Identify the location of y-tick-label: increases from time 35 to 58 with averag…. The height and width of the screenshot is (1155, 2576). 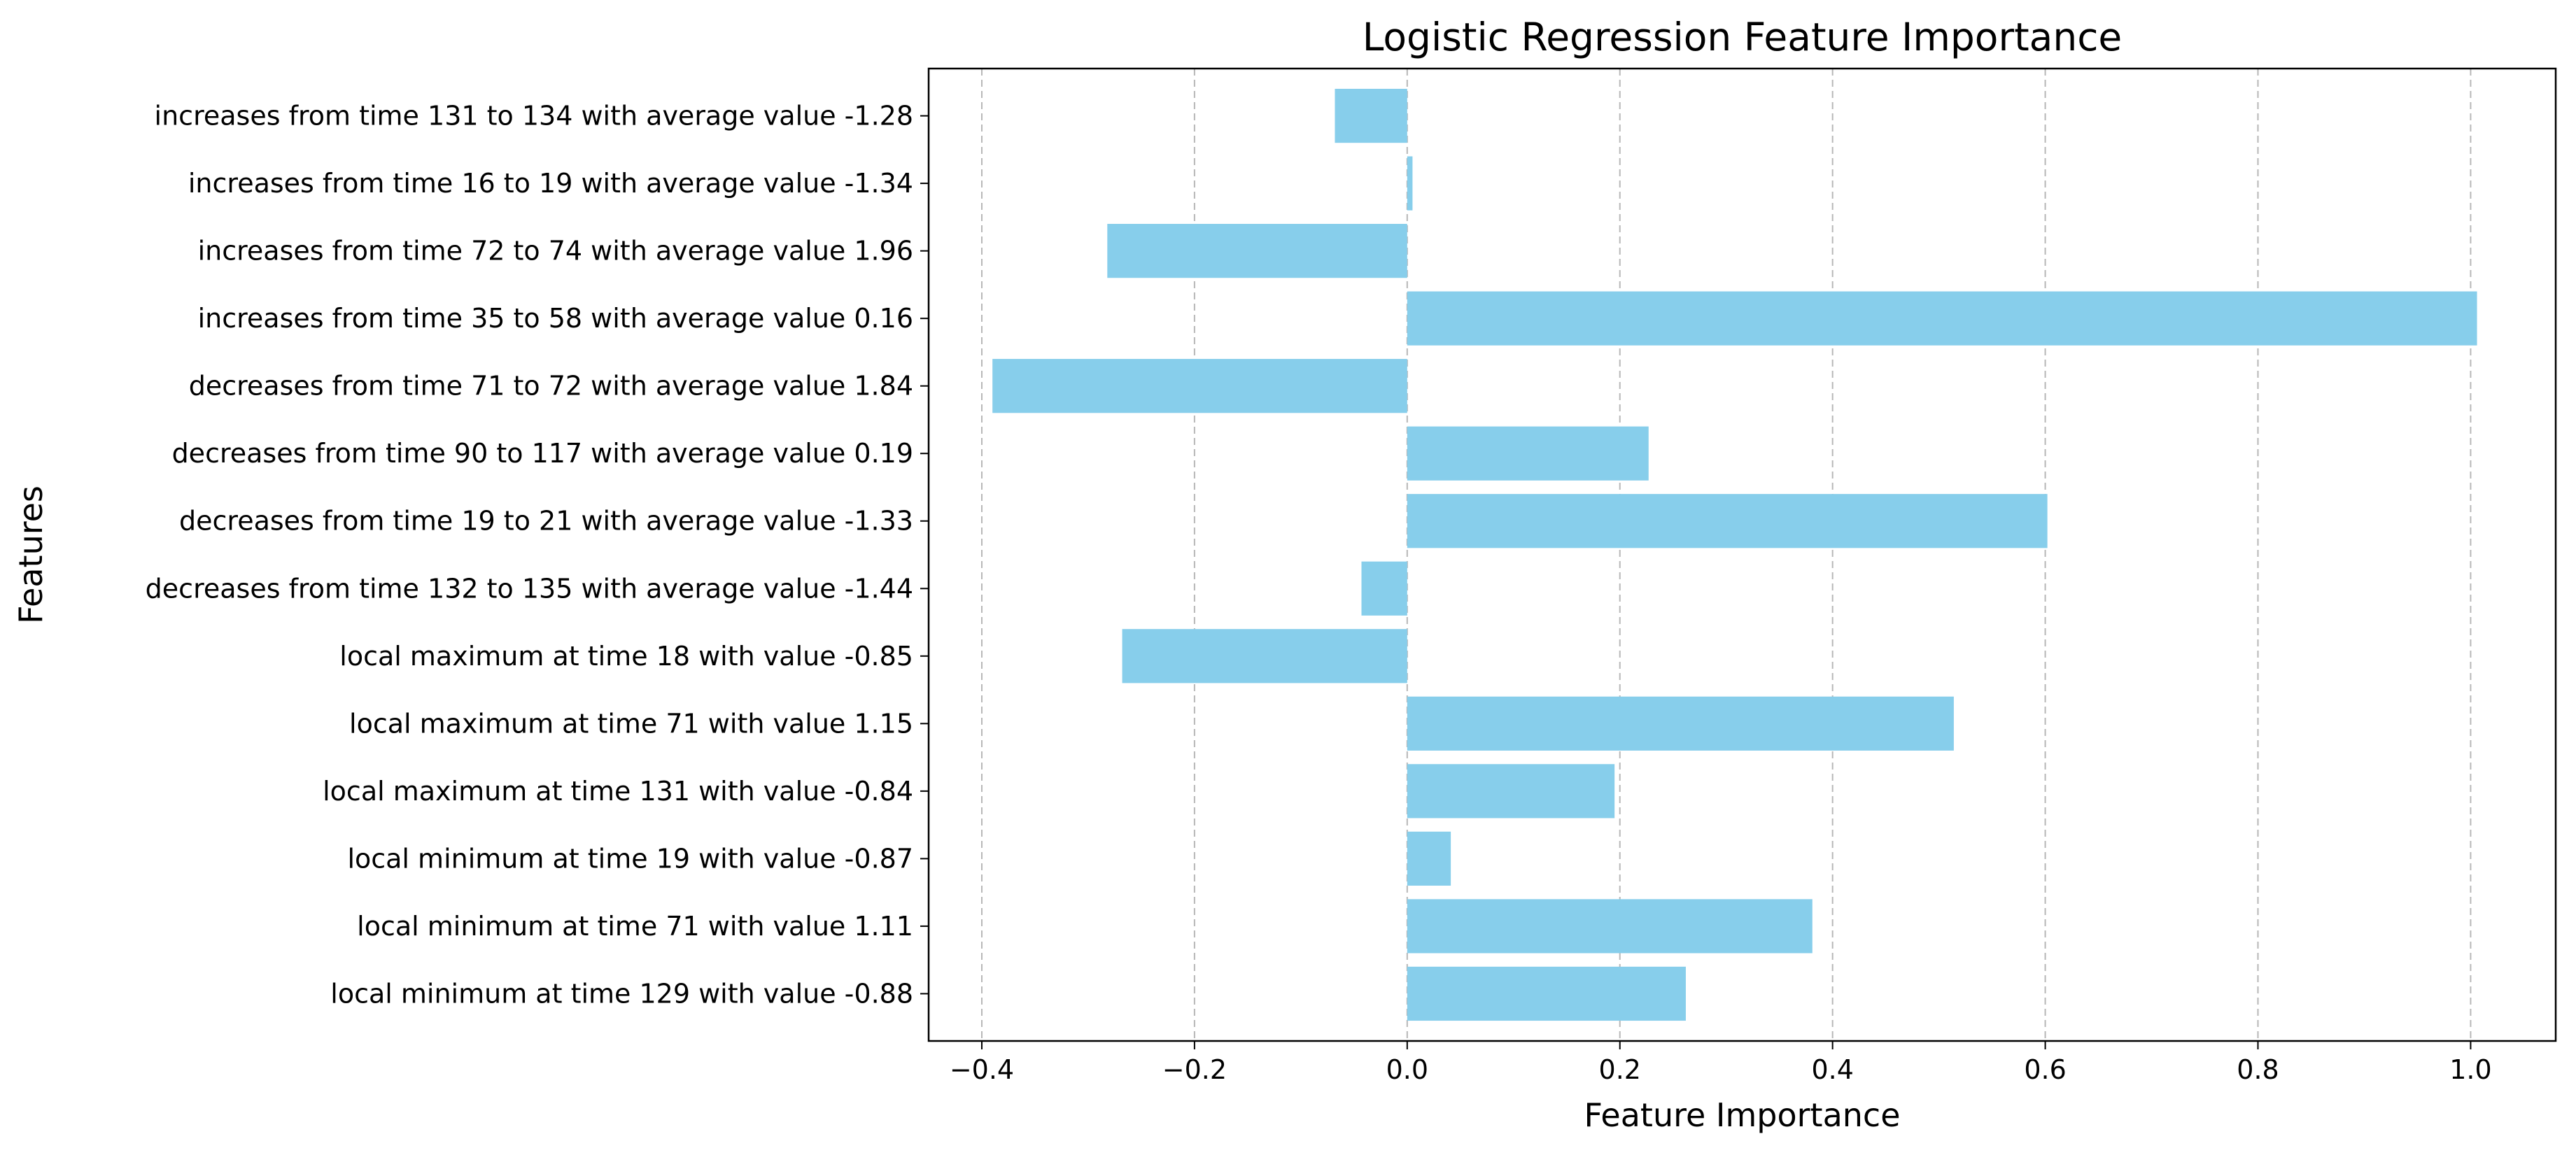
(555, 318).